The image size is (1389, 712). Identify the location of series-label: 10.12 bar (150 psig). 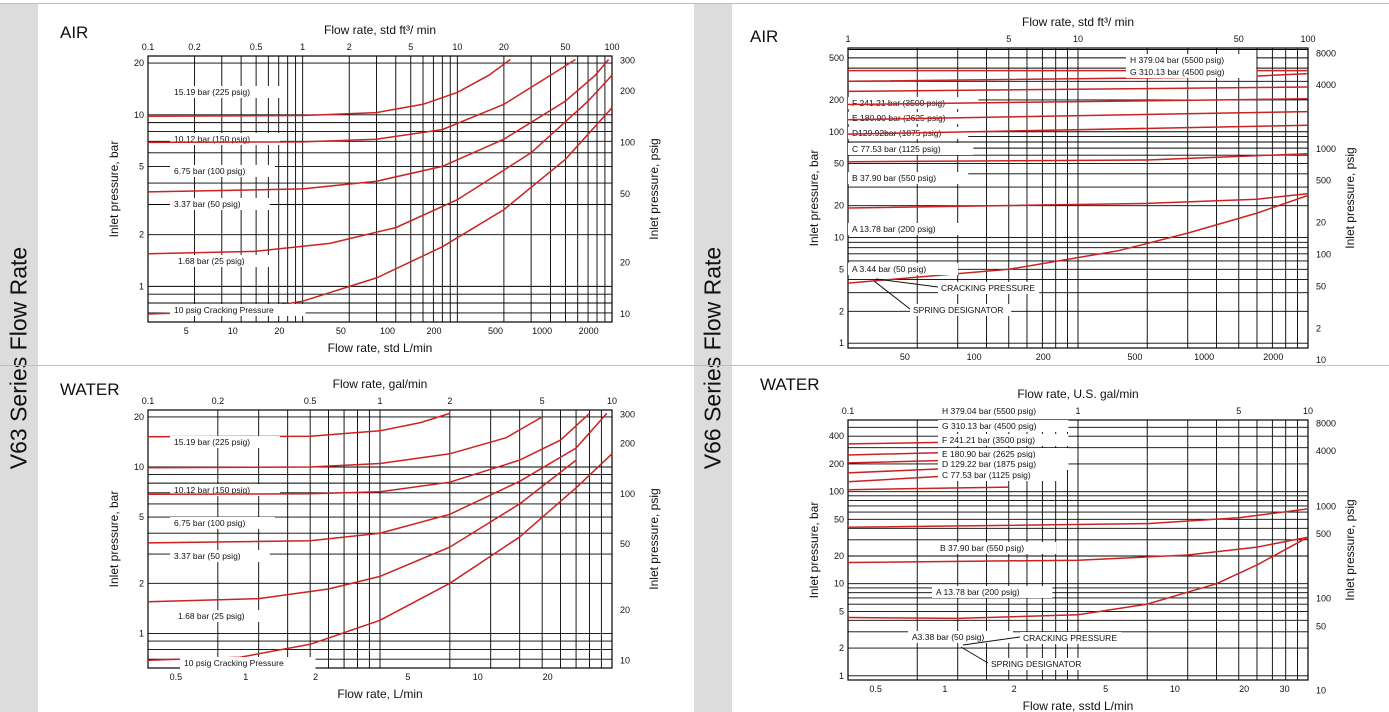
(212, 139).